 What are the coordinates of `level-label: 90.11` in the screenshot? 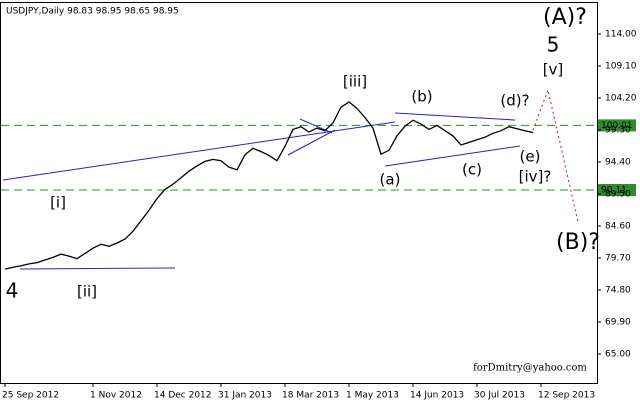 It's located at (614, 191).